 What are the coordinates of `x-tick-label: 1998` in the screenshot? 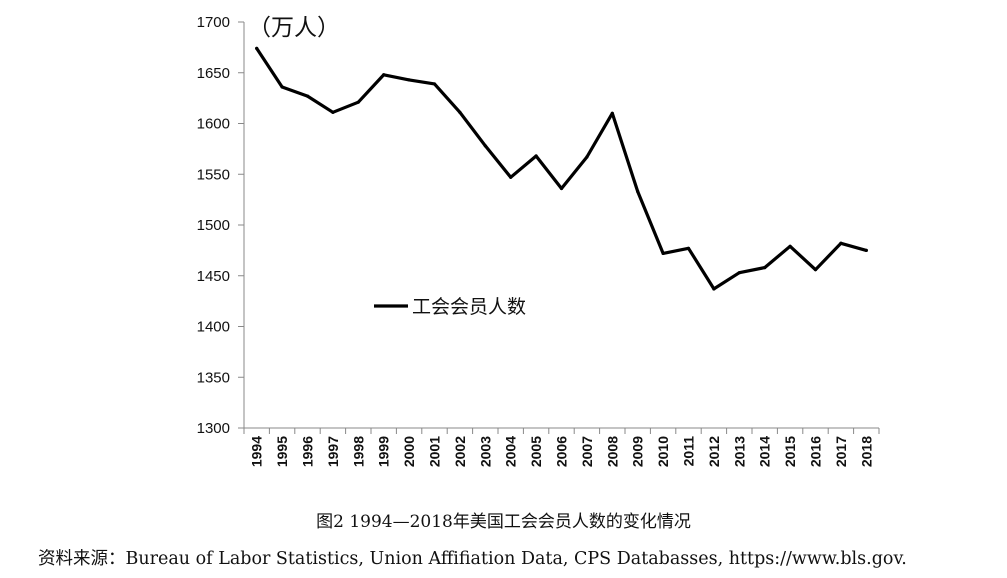 It's located at (358, 451).